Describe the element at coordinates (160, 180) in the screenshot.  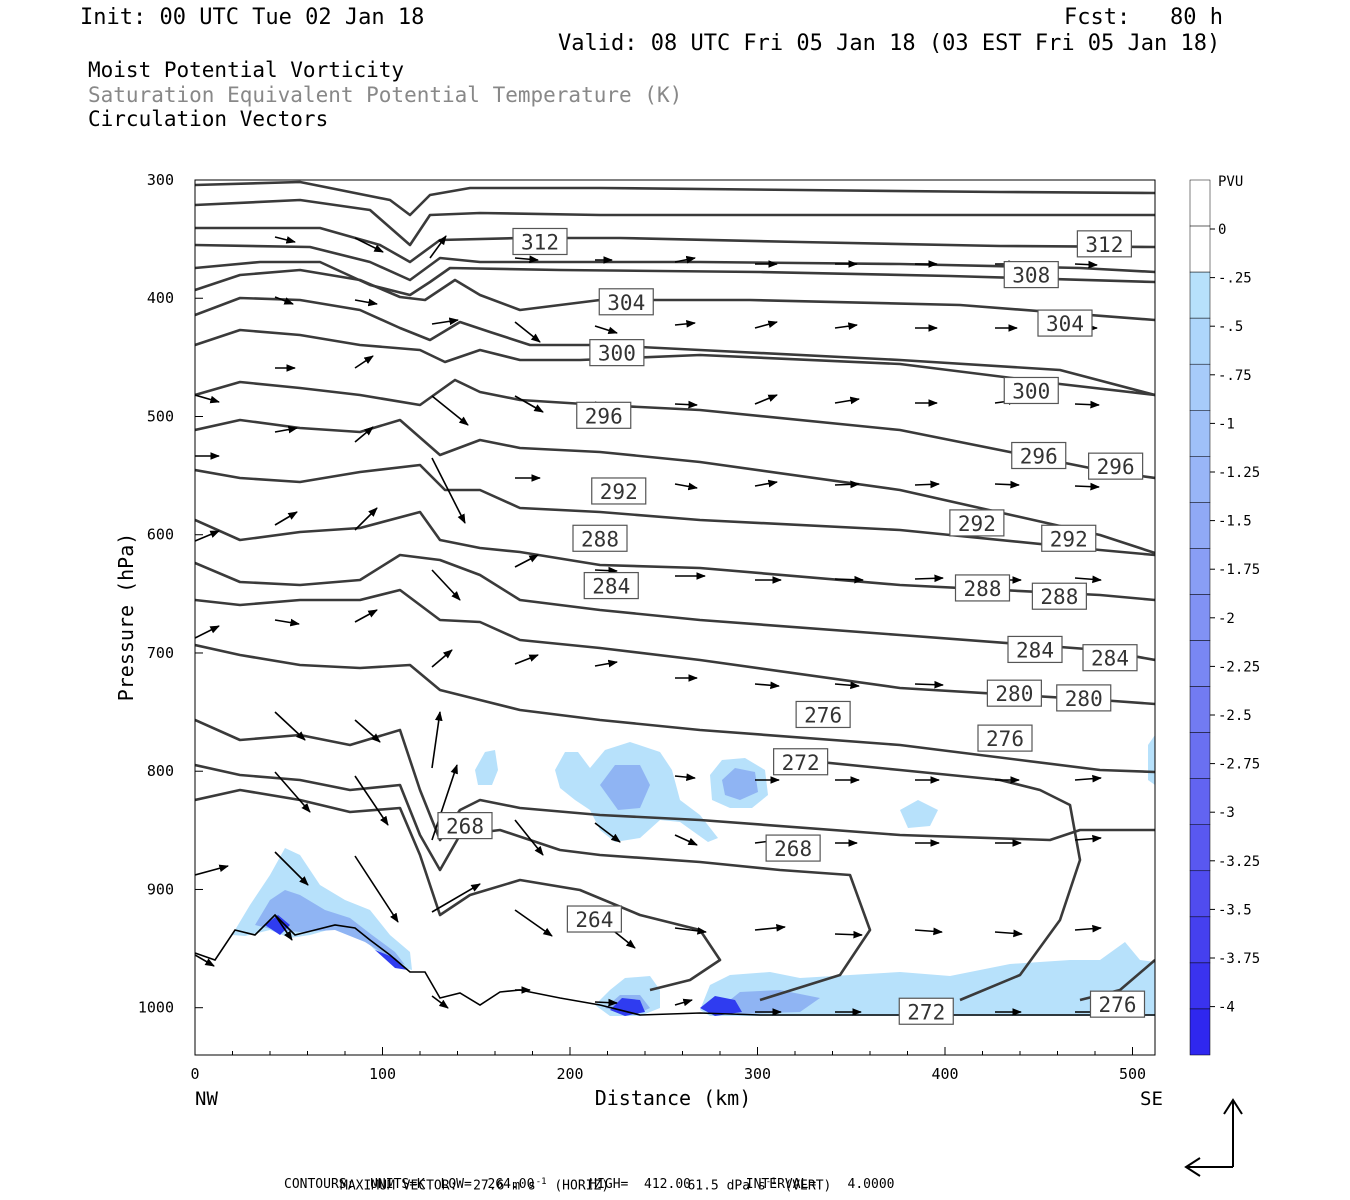
I see `y-tick-label: 300` at that location.